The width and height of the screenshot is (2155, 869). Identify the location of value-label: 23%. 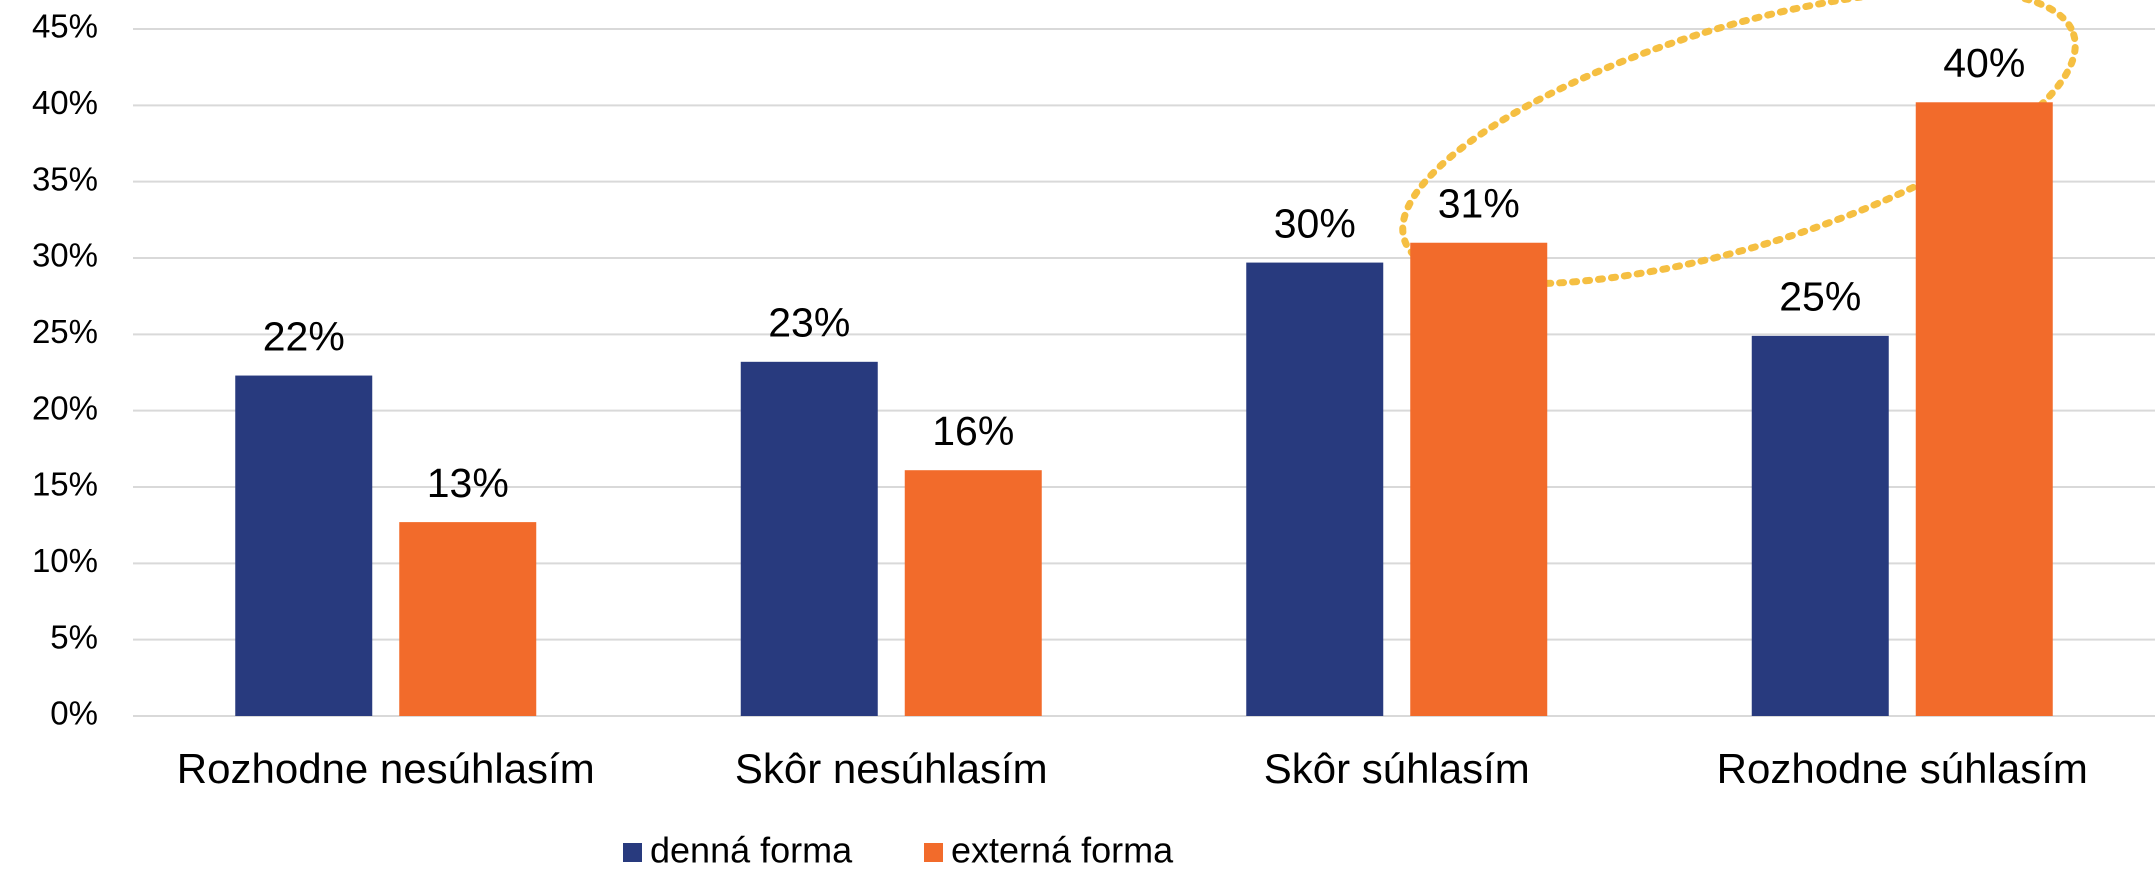
(809, 323).